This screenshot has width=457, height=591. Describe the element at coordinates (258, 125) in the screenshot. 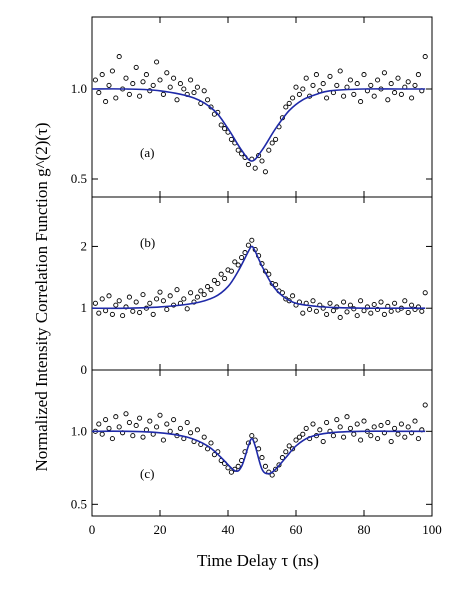

I see `fit-curve` at that location.